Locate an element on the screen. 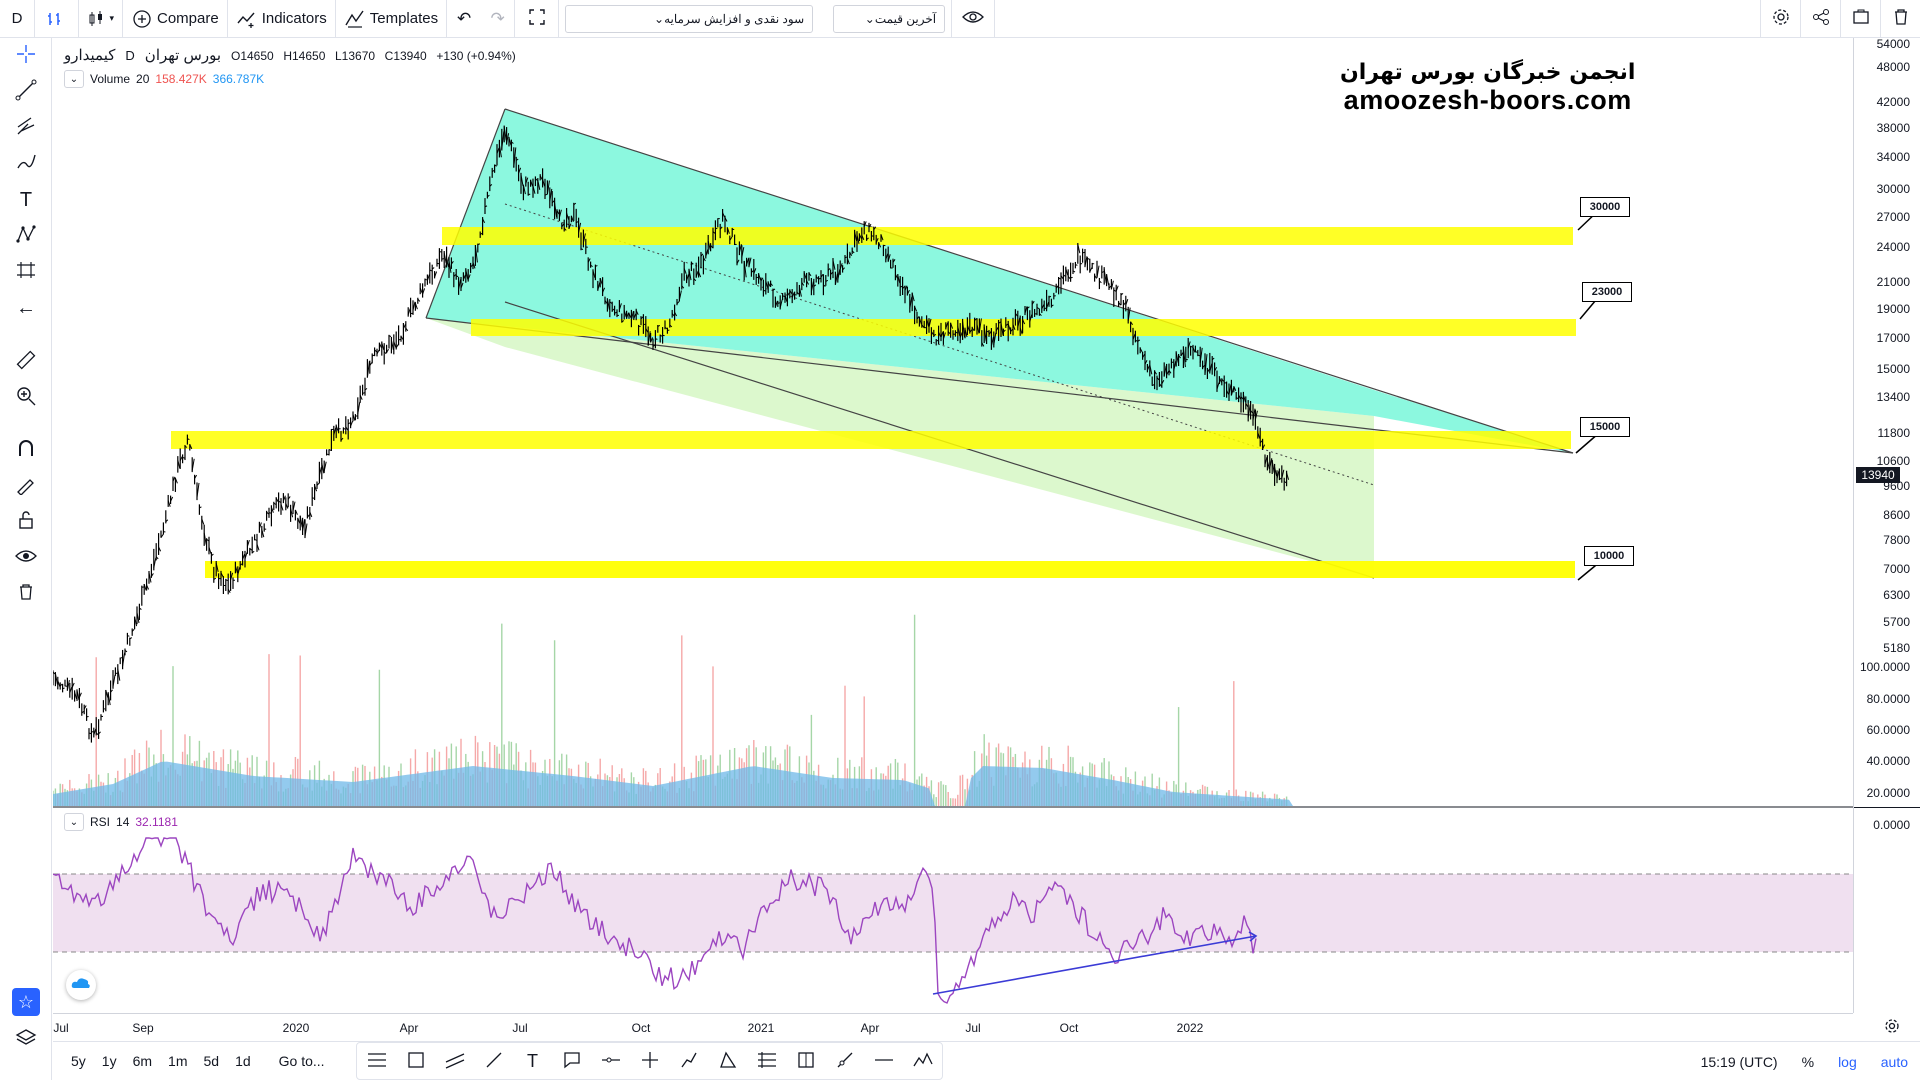 The width and height of the screenshot is (1920, 1080). range-button-1m: 1m is located at coordinates (178, 1061).